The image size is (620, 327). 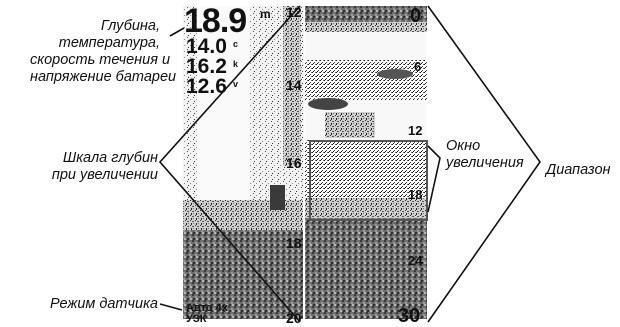 What do you see at coordinates (294, 163) in the screenshot?
I see `zoom-scale-label: 16` at bounding box center [294, 163].